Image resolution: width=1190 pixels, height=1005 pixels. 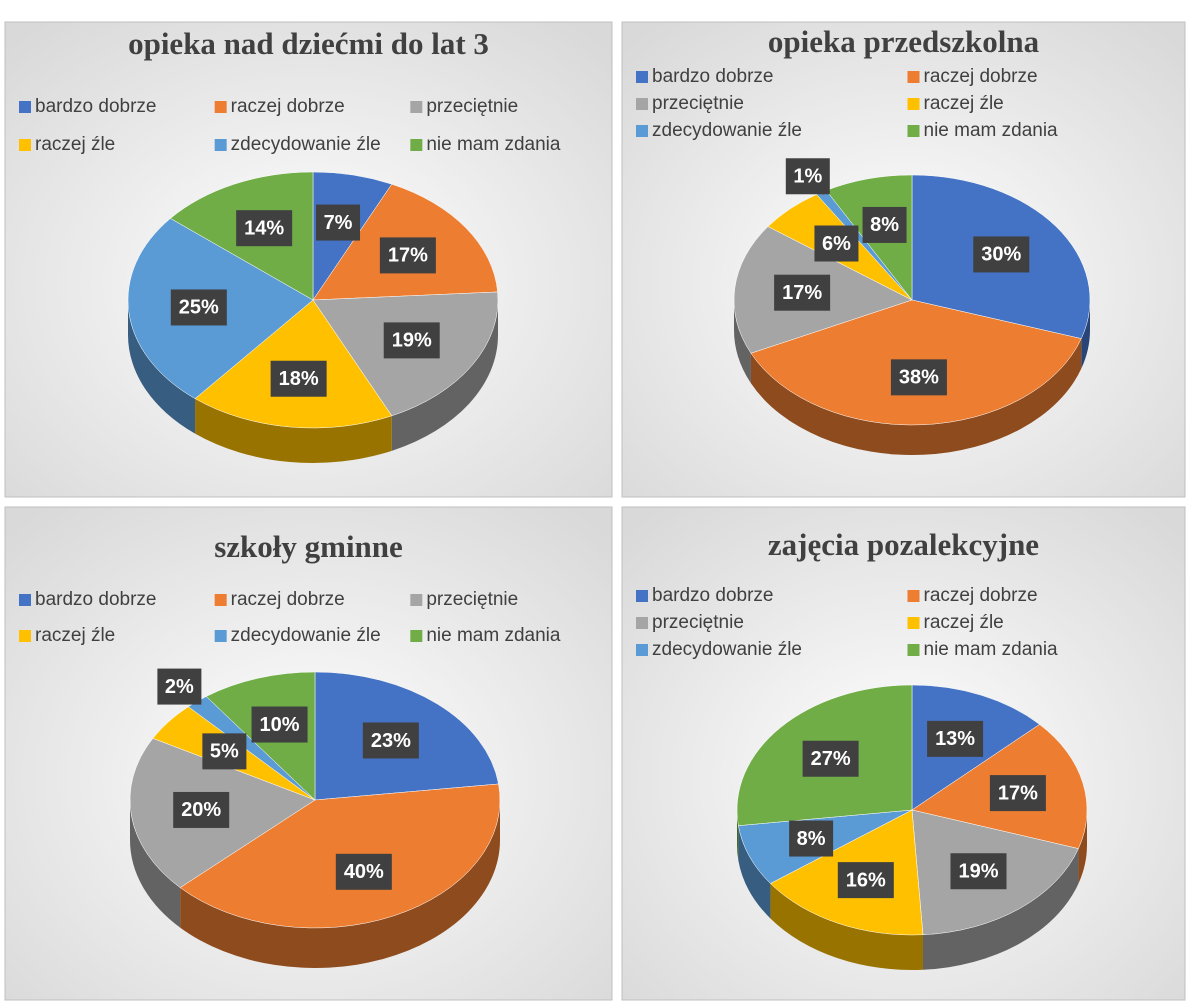 I want to click on data-label: 2%, so click(x=179, y=687).